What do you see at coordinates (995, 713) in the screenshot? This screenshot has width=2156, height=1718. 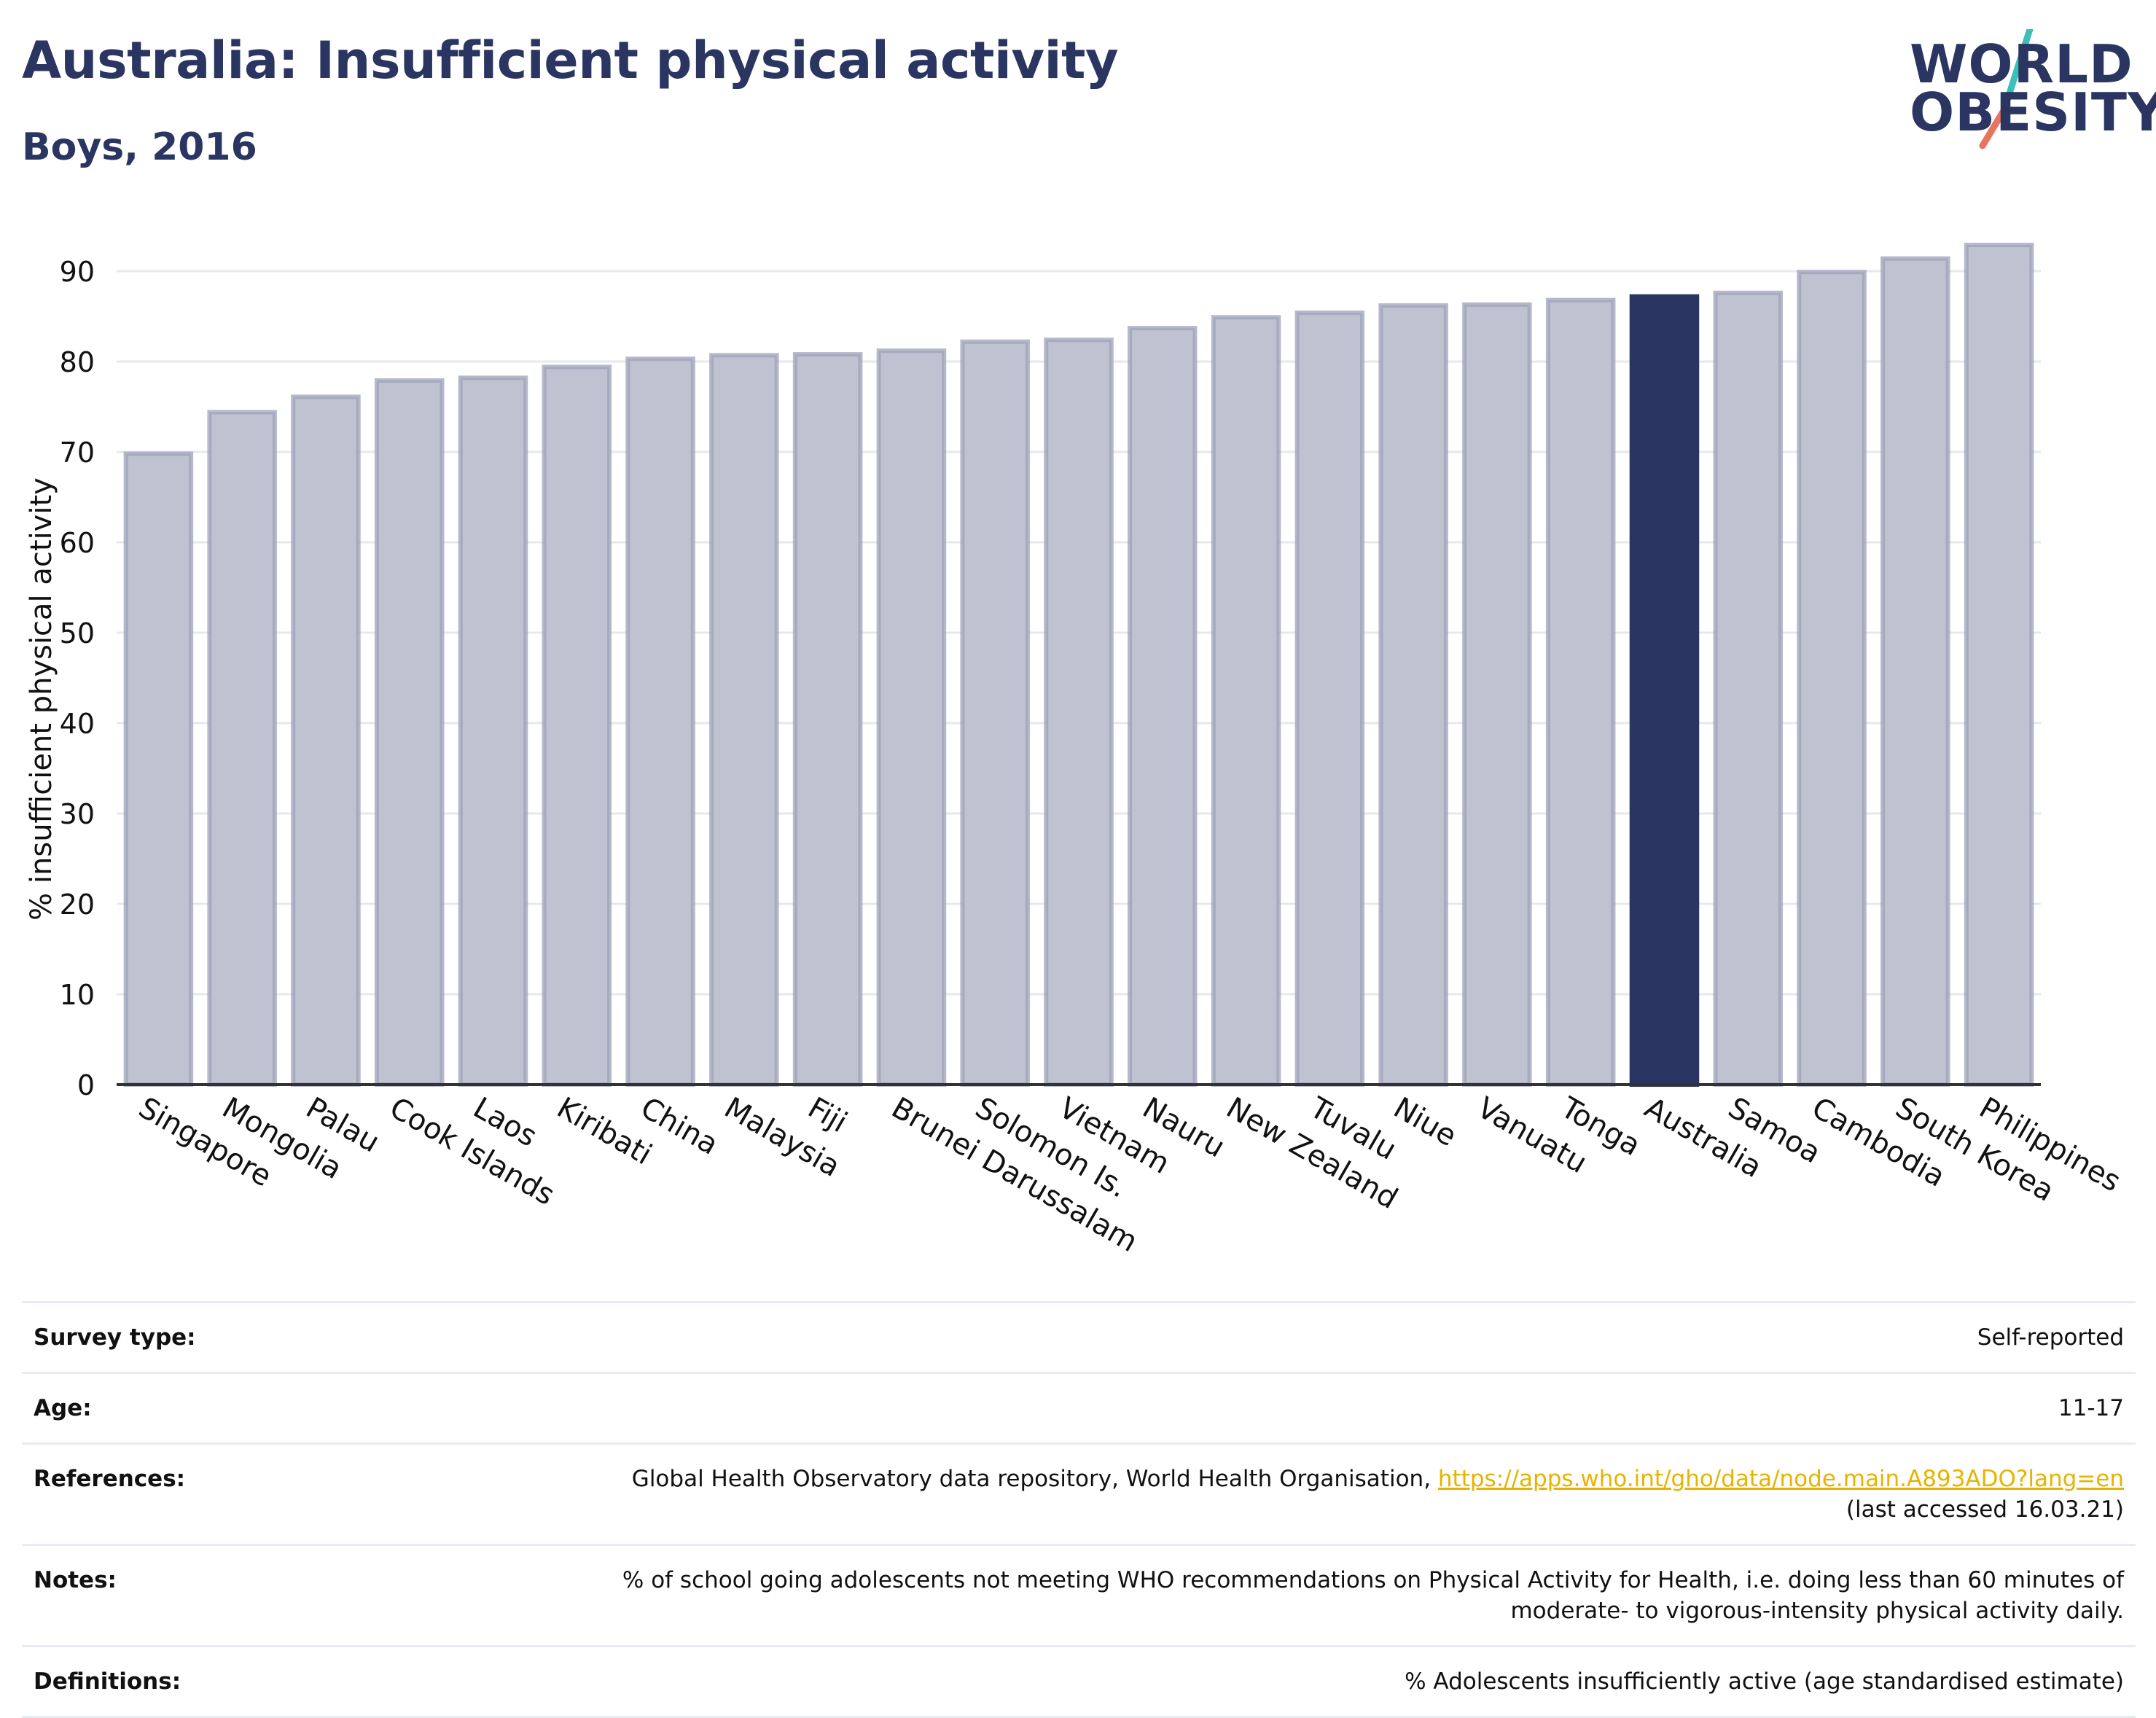 I see `bar-solomon-is-` at bounding box center [995, 713].